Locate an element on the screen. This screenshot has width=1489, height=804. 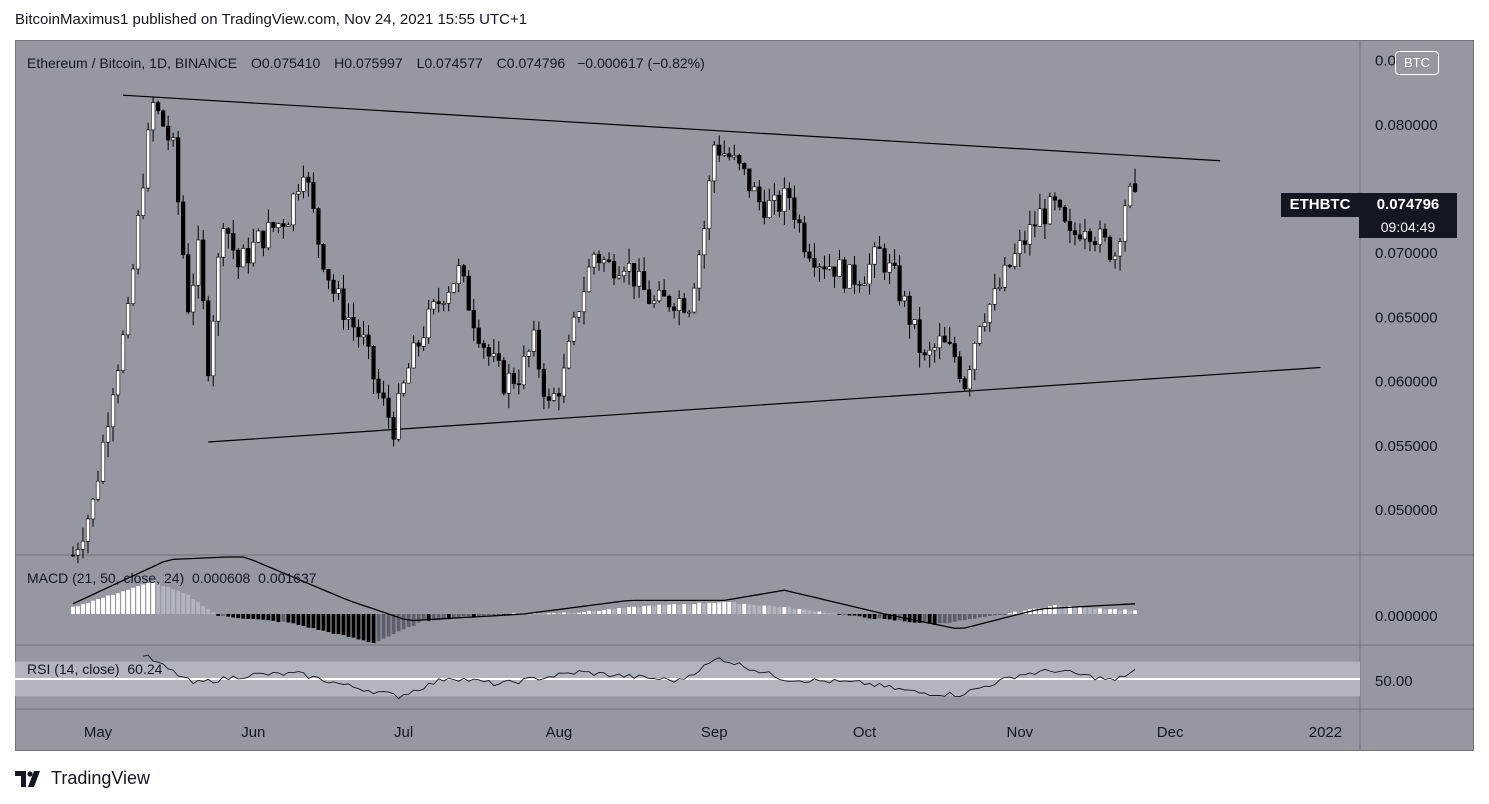
macd-axis-label: 0.000000 is located at coordinates (1406, 616).